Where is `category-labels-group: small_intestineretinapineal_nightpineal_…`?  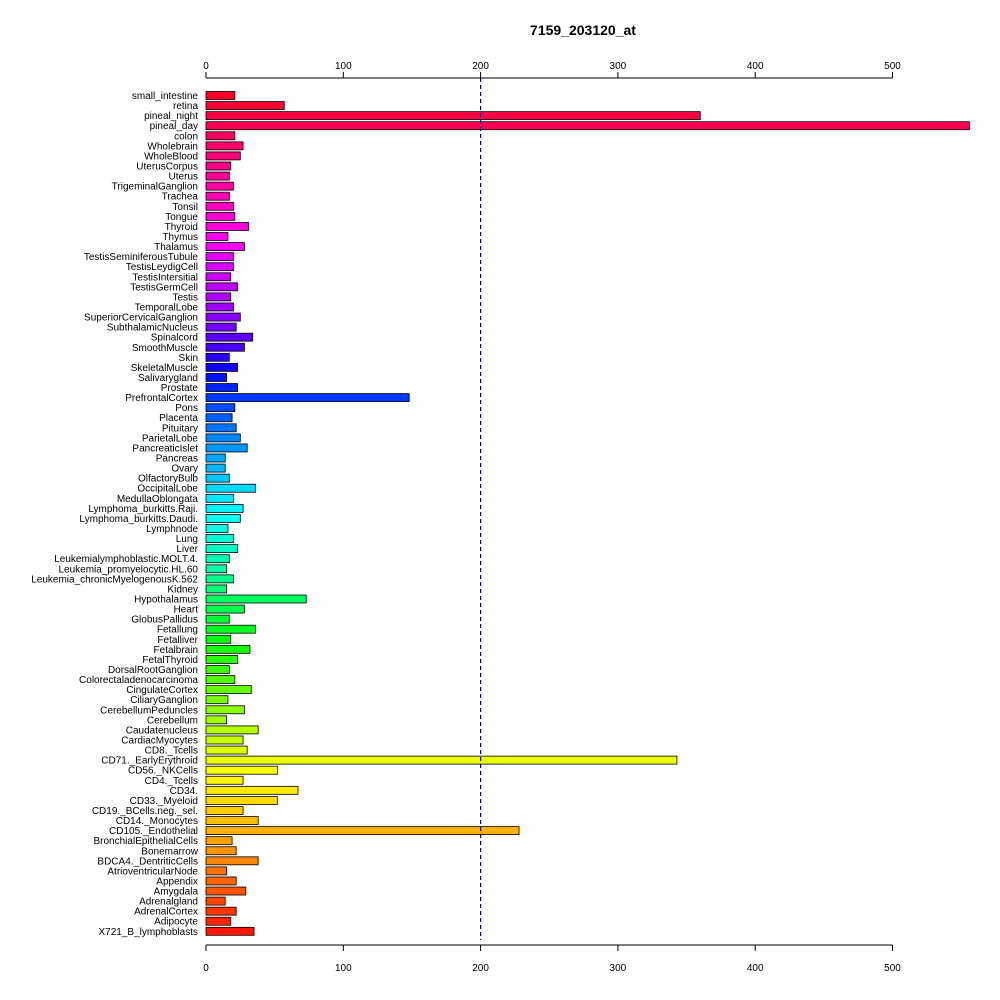
category-labels-group: small_intestineretinapineal_nightpineal_… is located at coordinates (115, 514).